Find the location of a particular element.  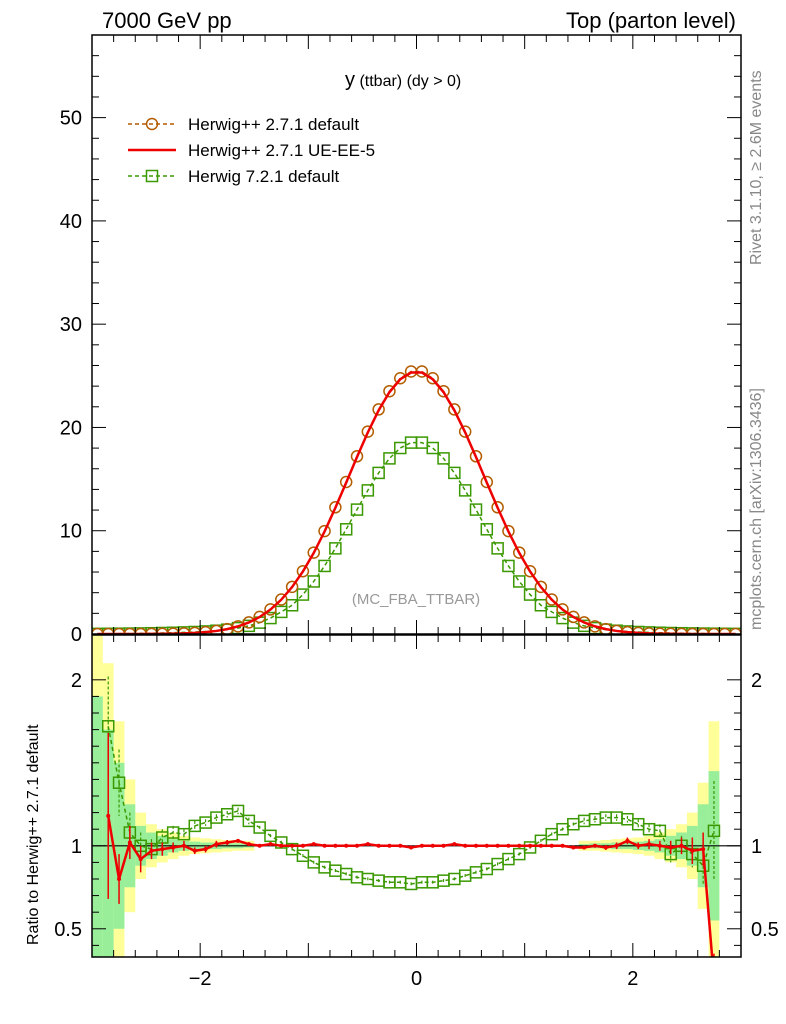

ytick-label-main-20: 20 is located at coordinates (71, 428).